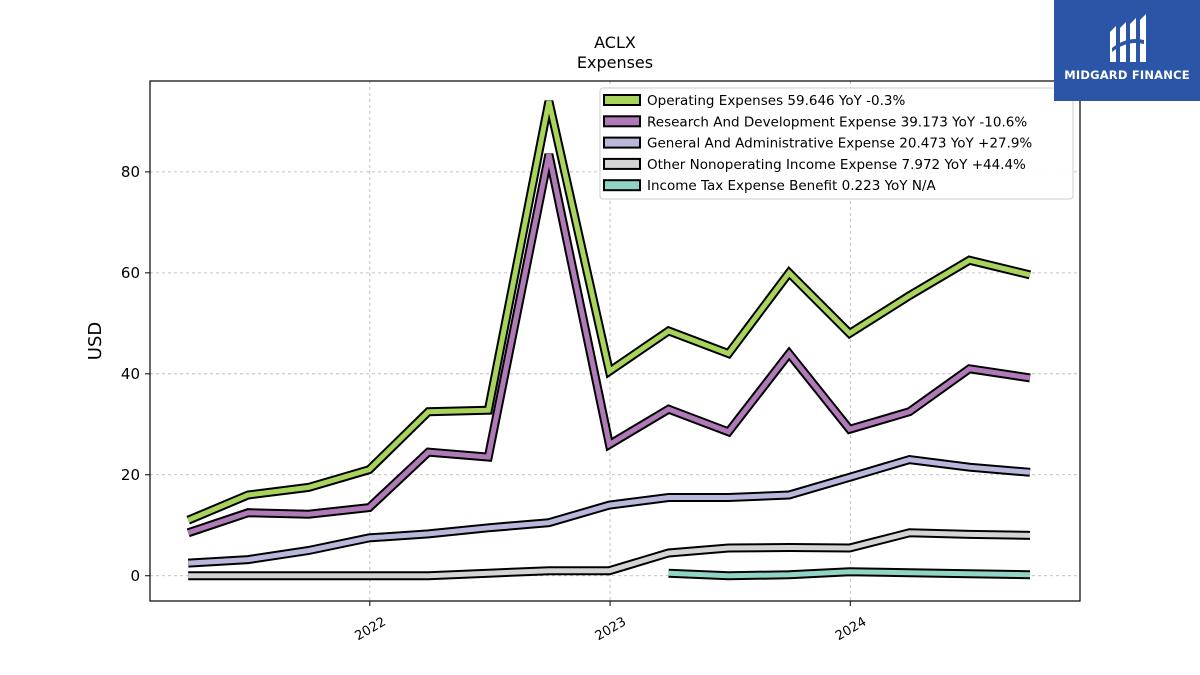  I want to click on chart-title: ACLX, so click(615, 42).